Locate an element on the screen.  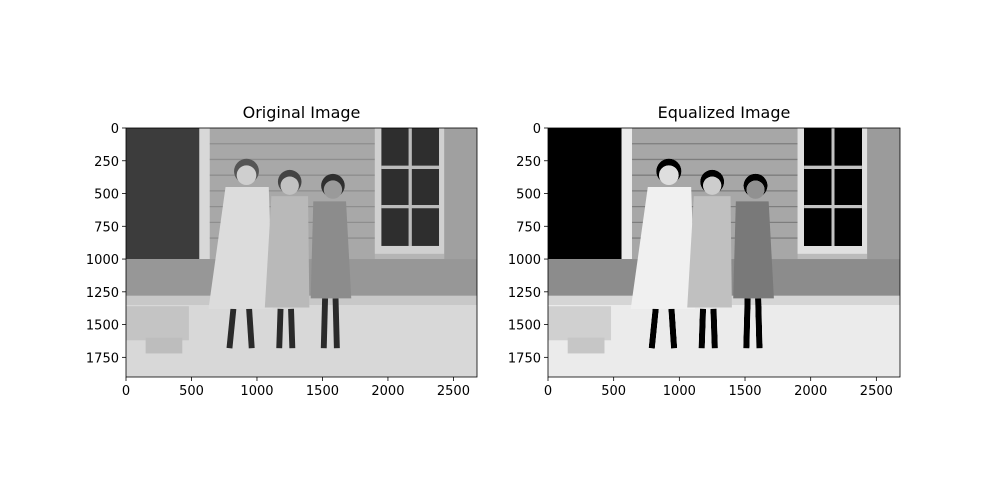
axes-title: Equalized Image is located at coordinates (724, 112).